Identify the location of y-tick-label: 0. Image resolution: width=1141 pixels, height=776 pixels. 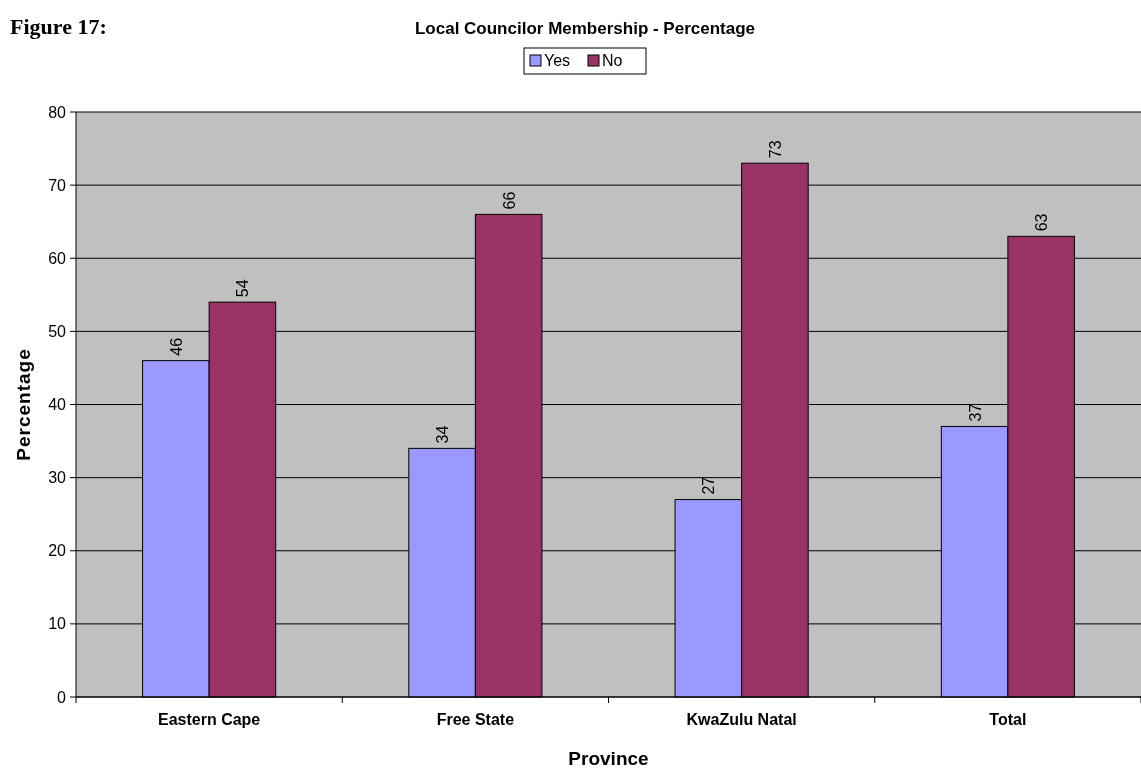
(62, 697).